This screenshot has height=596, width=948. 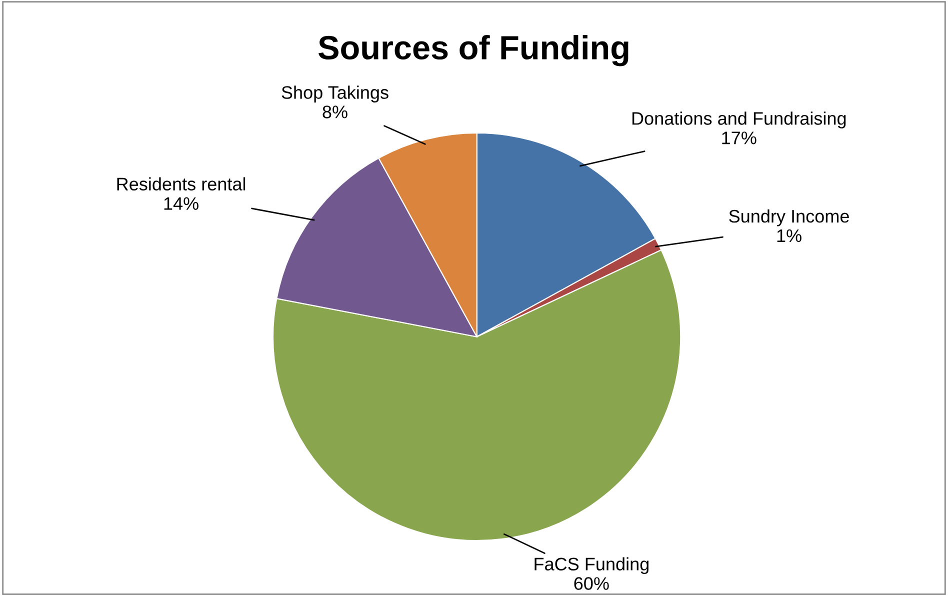 What do you see at coordinates (591, 583) in the screenshot?
I see `data-label: 60%` at bounding box center [591, 583].